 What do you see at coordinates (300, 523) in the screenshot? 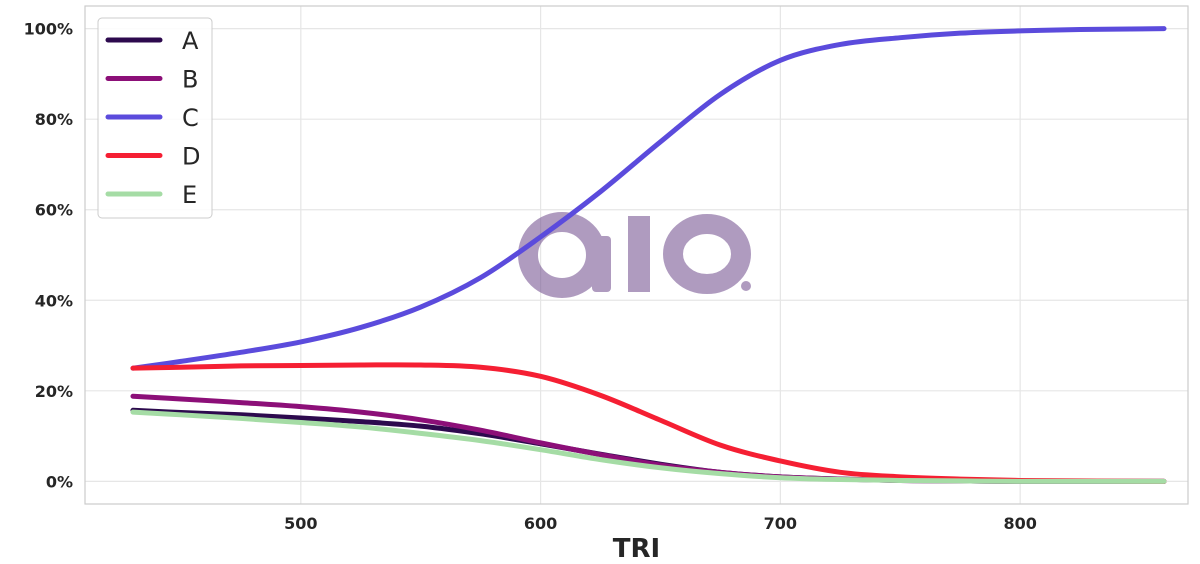
I see `x-tick-label: 500` at bounding box center [300, 523].